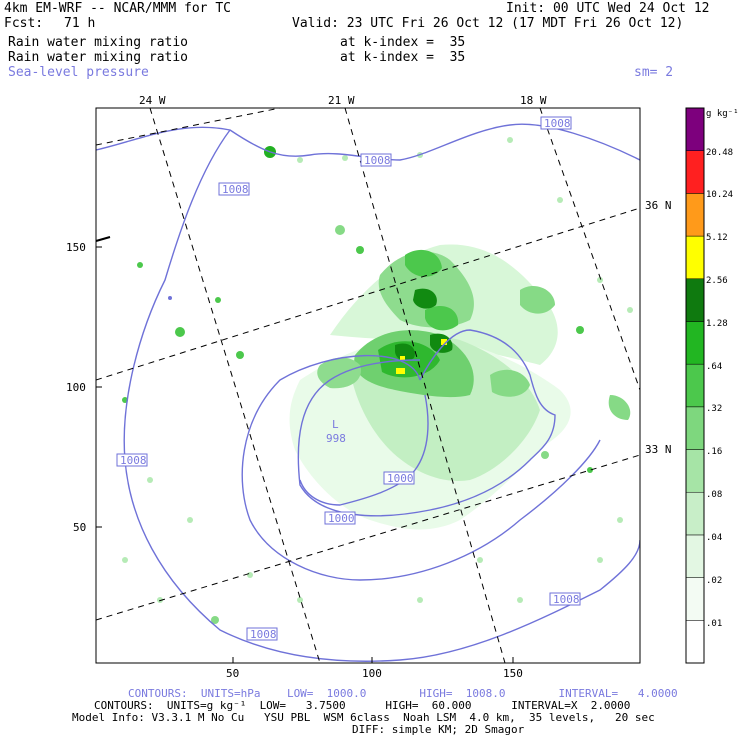 This screenshot has height=740, width=740. What do you see at coordinates (714, 581) in the screenshot?
I see `colorbar-level: .02` at bounding box center [714, 581].